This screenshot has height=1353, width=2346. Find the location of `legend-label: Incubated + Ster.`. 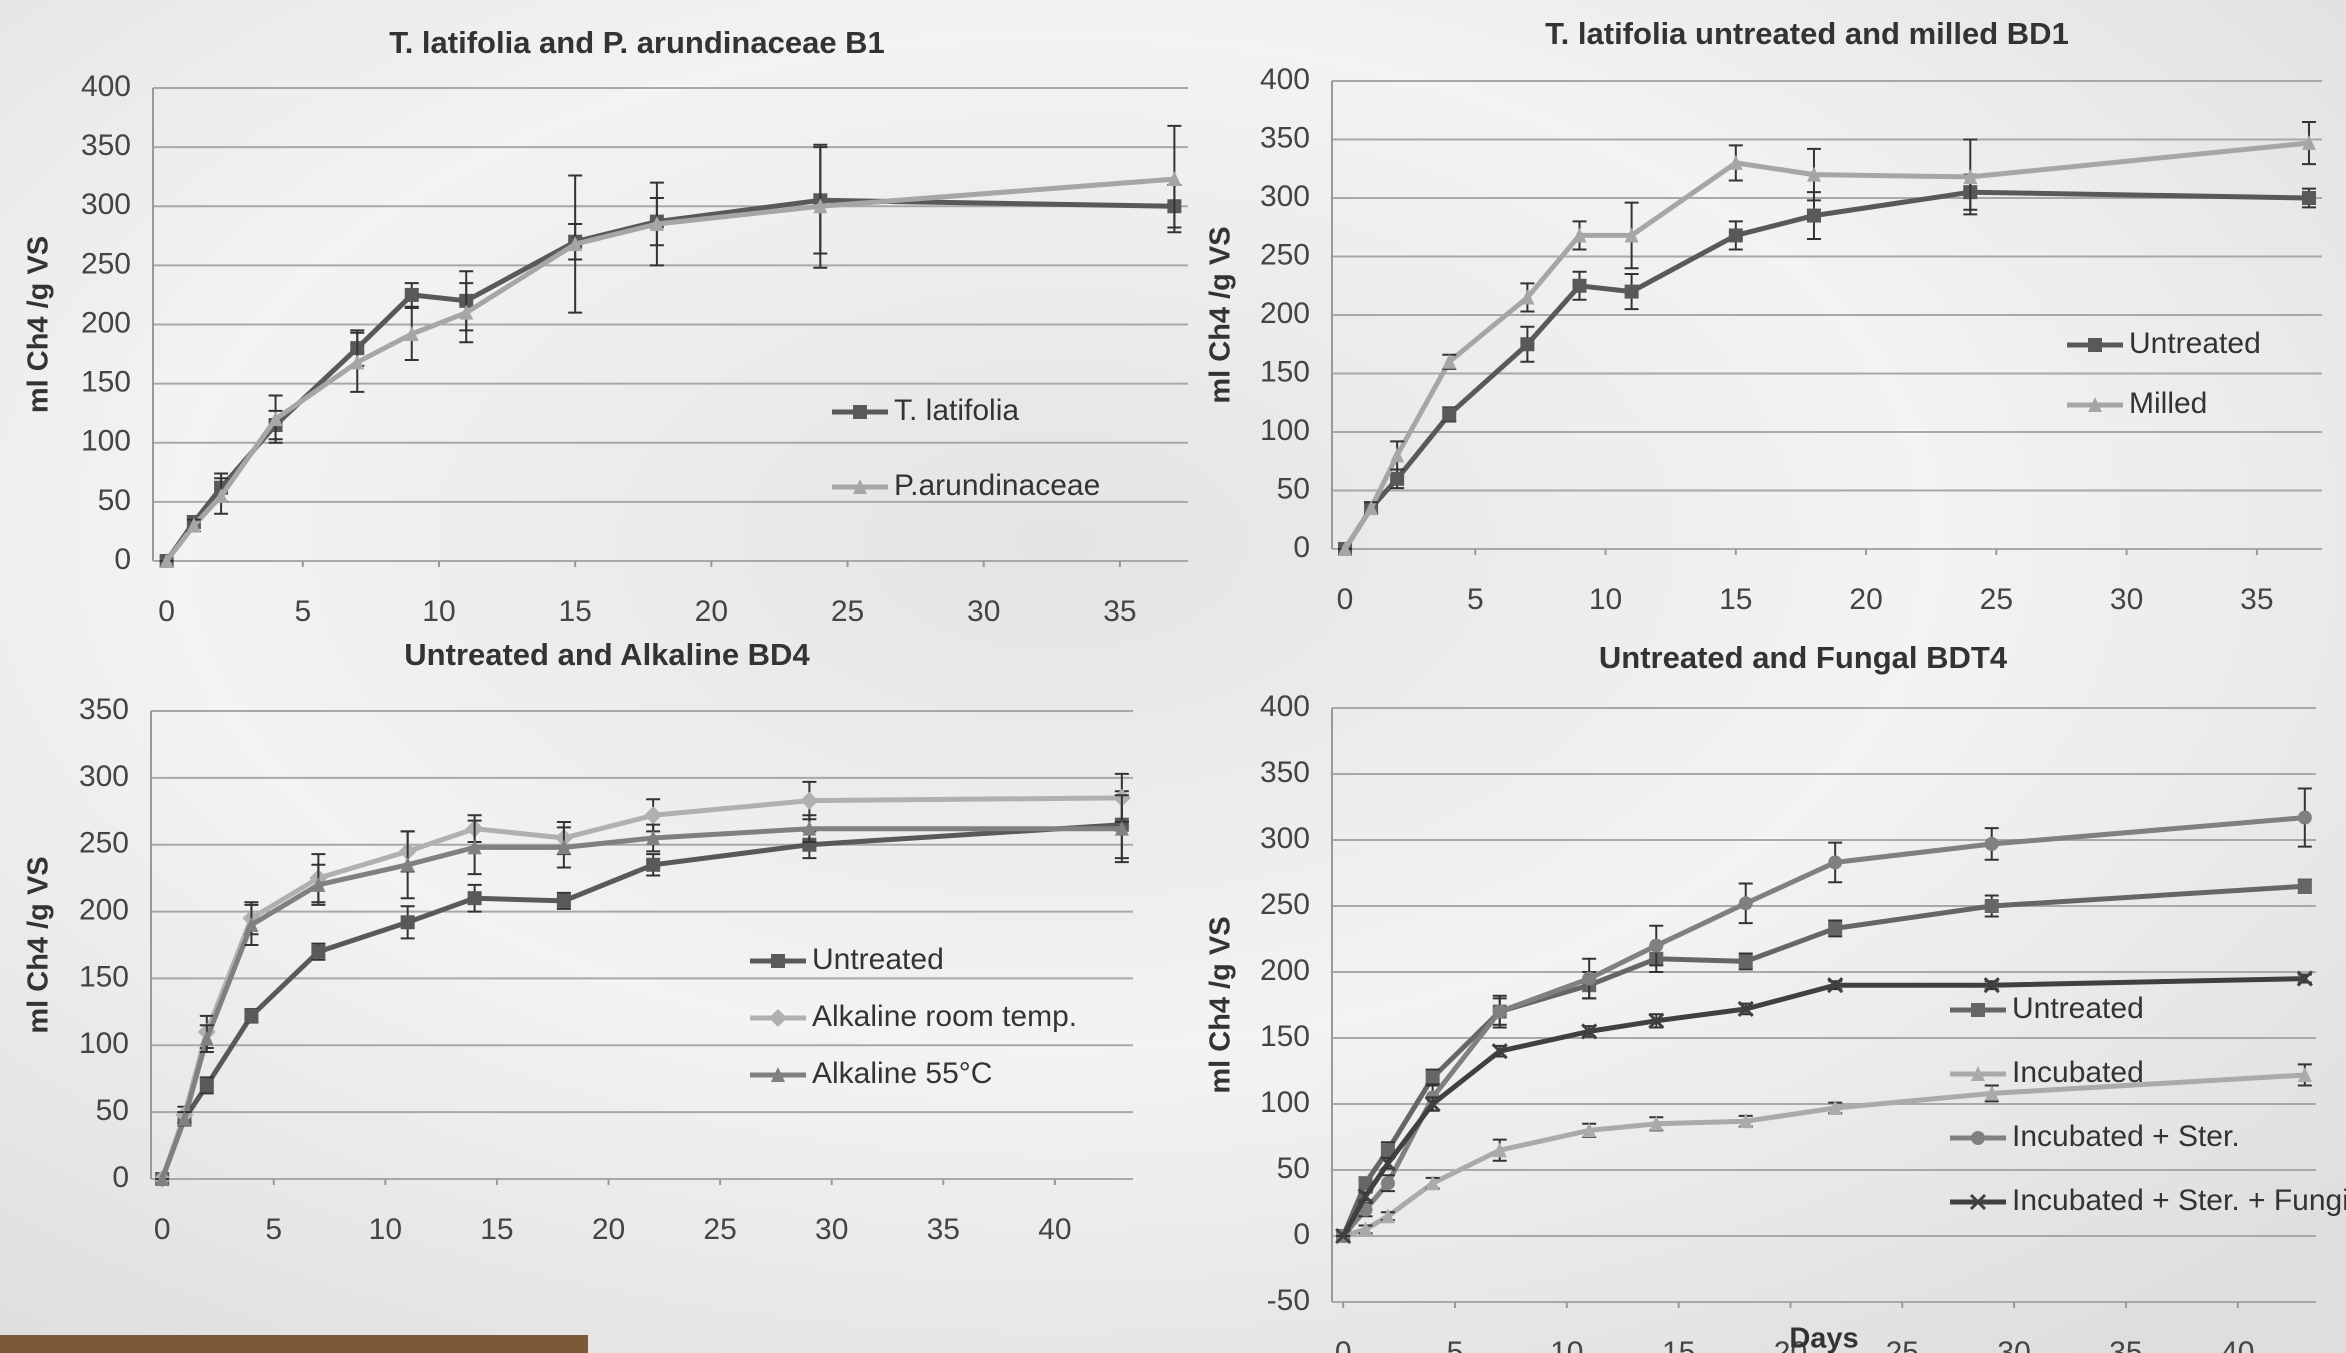

legend-label: Incubated + Ster. is located at coordinates (2126, 1136).